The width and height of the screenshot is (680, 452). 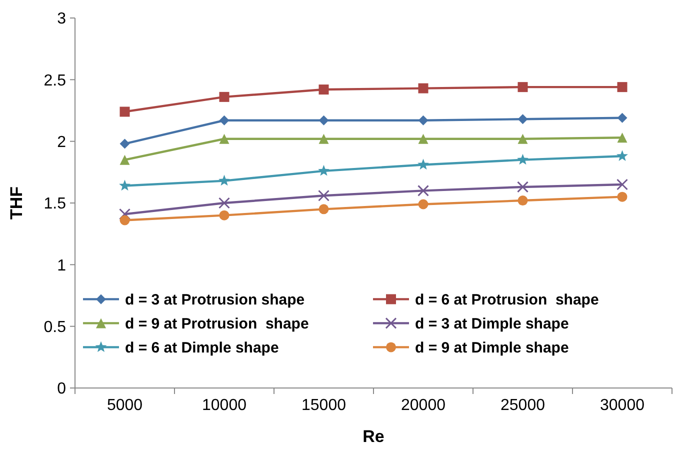 What do you see at coordinates (324, 405) in the screenshot?
I see `x-tick-label: 15000` at bounding box center [324, 405].